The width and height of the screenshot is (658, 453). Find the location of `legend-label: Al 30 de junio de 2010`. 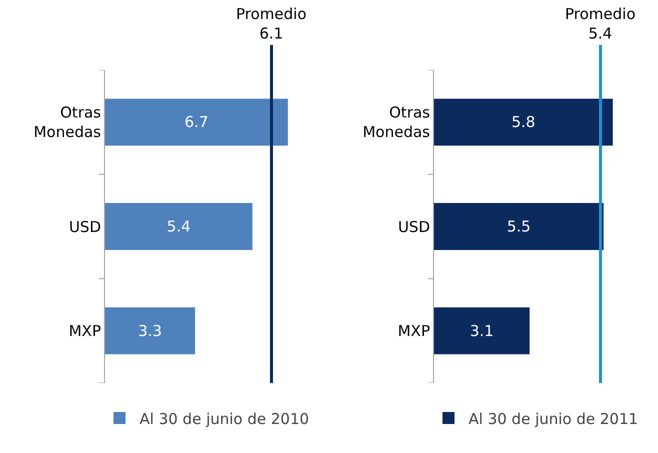

legend-label: Al 30 de junio de 2010 is located at coordinates (225, 419).